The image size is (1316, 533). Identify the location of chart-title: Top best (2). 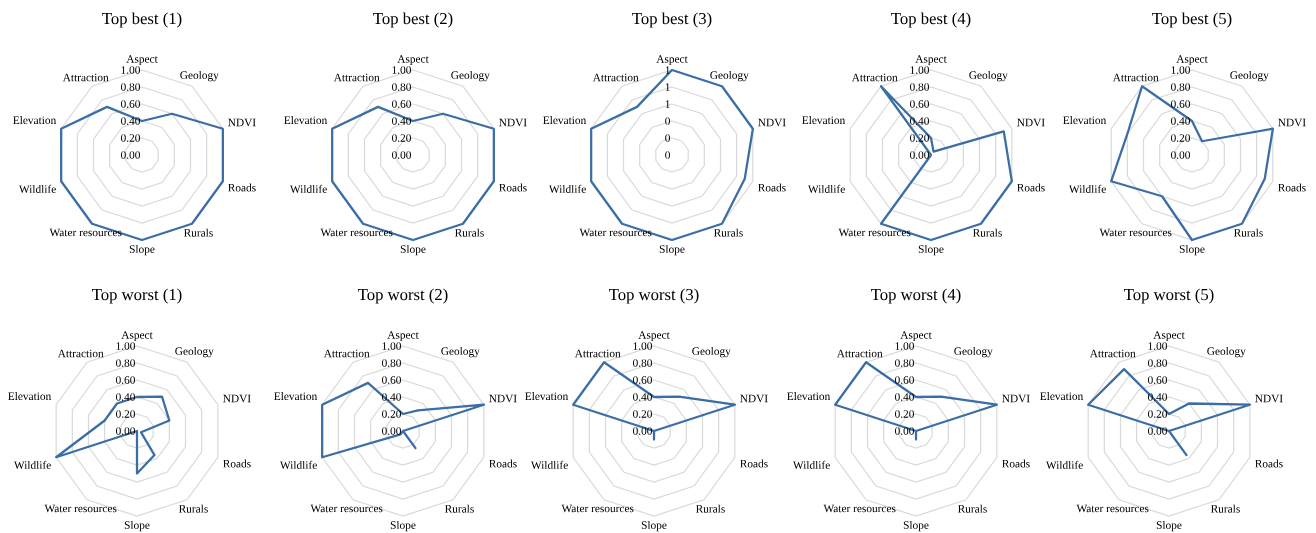
(413, 20).